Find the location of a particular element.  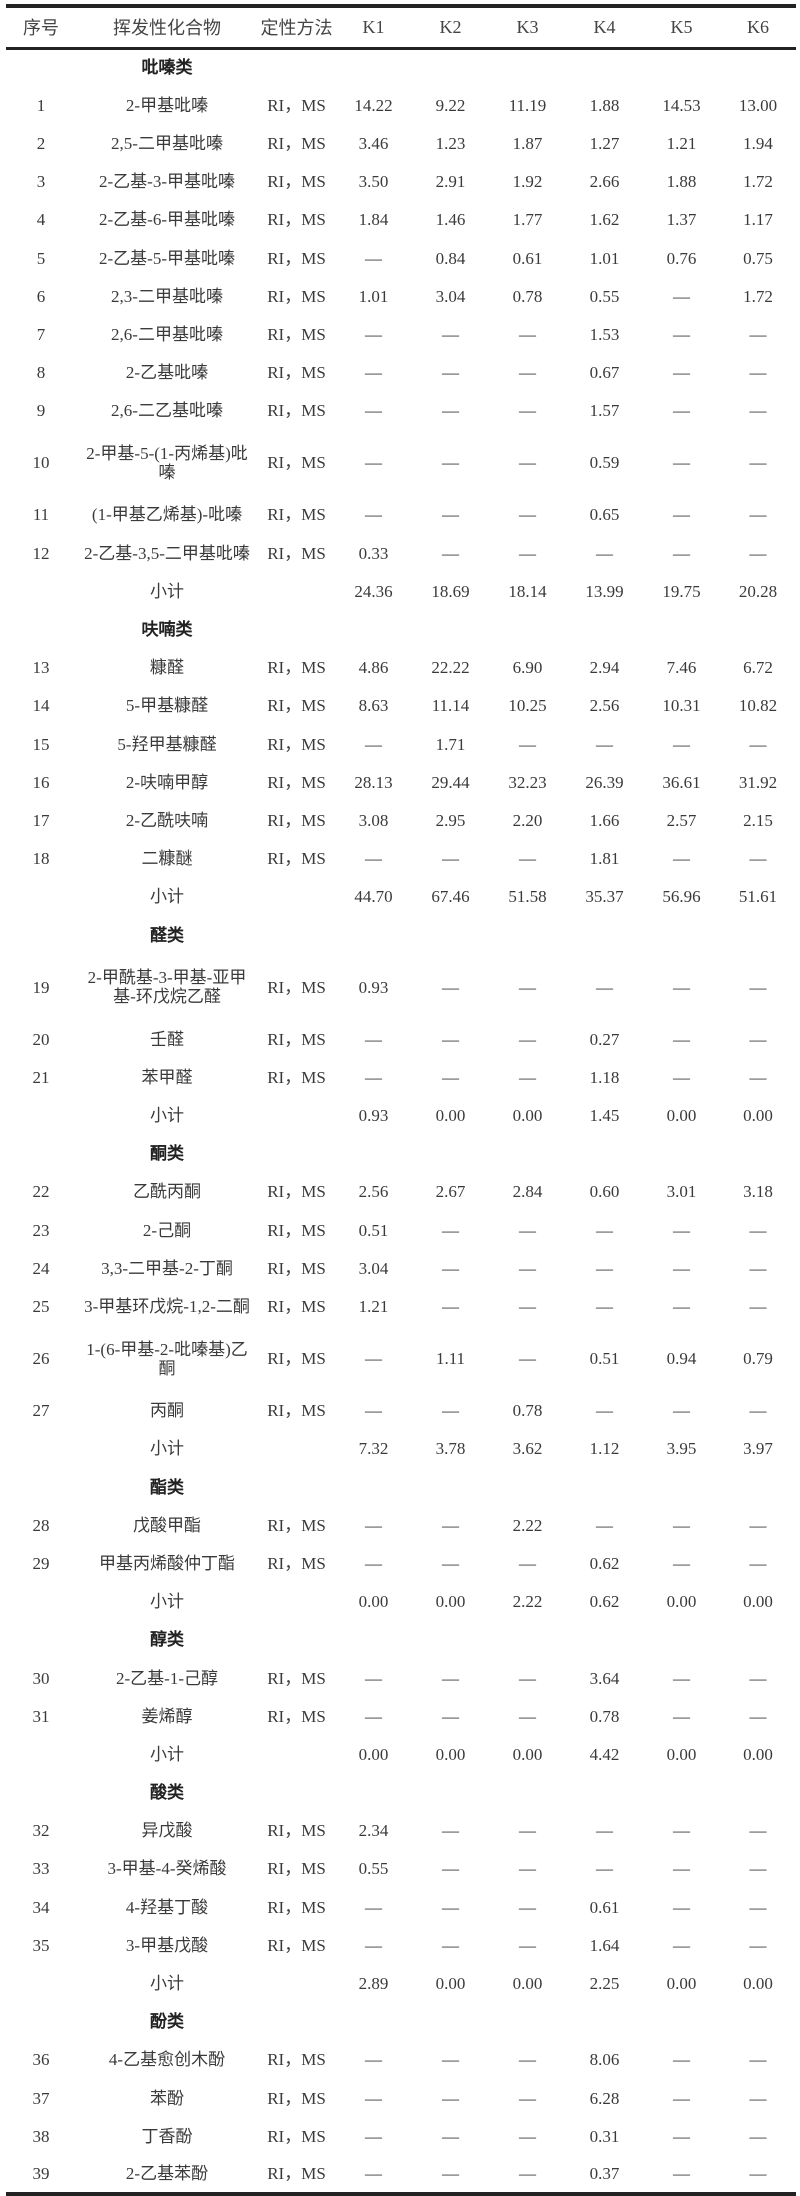

value-k4: 0.60 is located at coordinates (604, 1192).